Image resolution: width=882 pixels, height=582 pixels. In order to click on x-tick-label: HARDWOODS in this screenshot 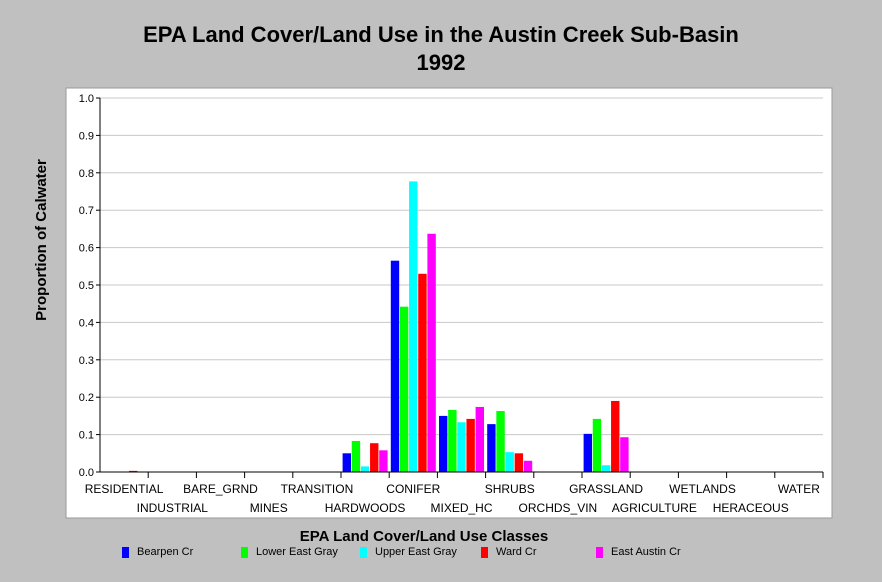, I will do `click(365, 508)`.